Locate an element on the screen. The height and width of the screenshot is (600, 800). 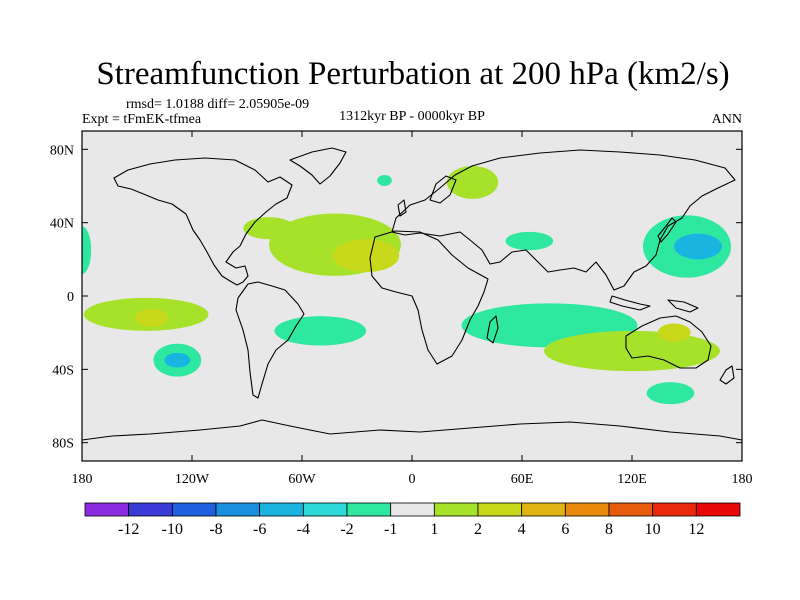
coast-north-america is located at coordinates (203, 221).